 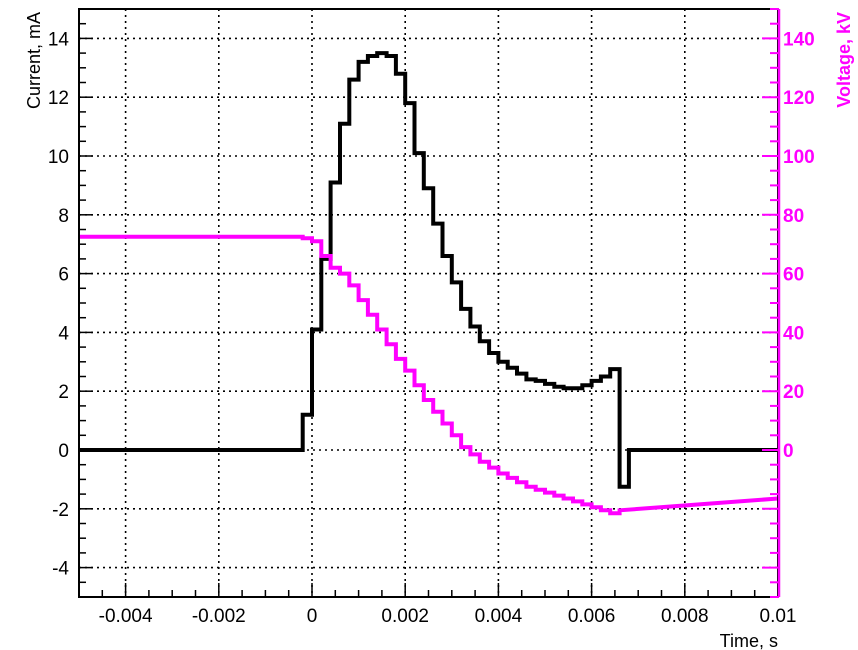 I want to click on x-tick-label: 0.002, so click(x=405, y=616).